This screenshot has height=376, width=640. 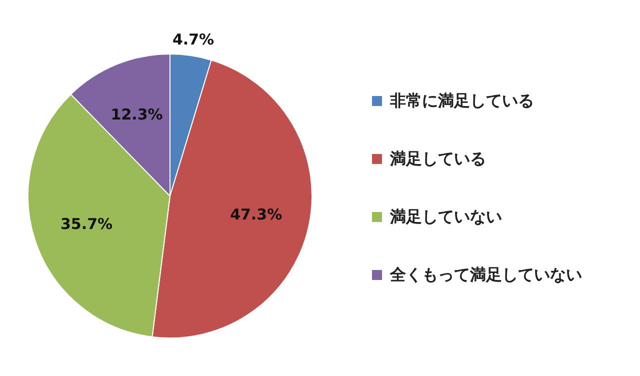 I want to click on data-label: 12.3%, so click(x=136, y=114).